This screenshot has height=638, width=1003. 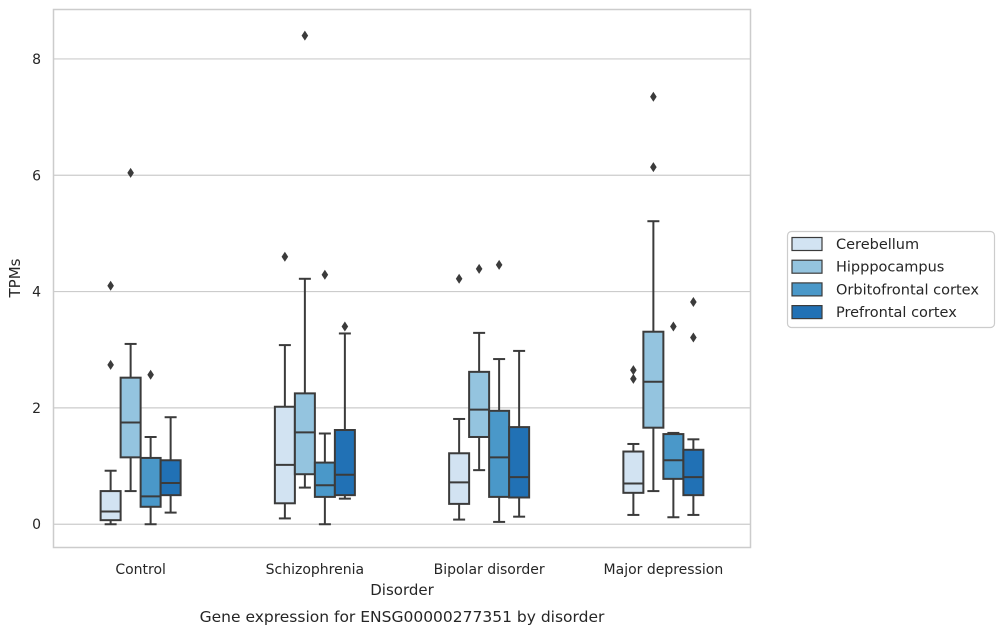 What do you see at coordinates (896, 313) in the screenshot?
I see `legend-label: Prefrontal cortex` at bounding box center [896, 313].